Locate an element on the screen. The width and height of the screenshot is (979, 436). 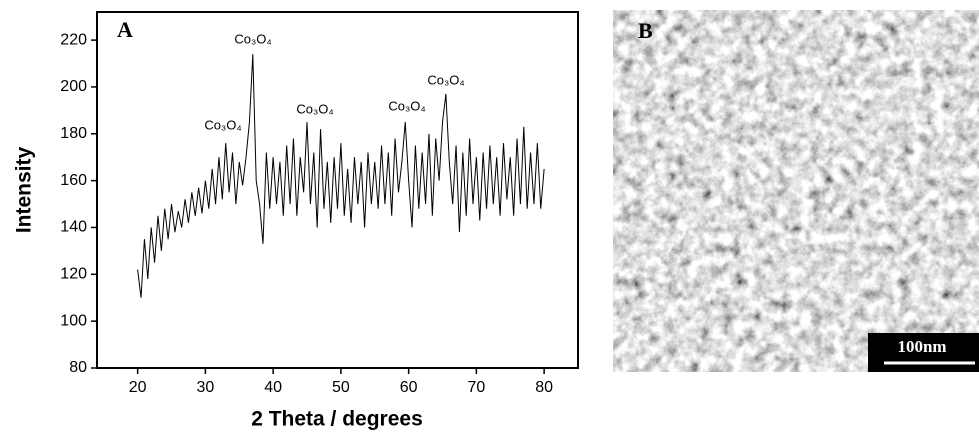
scale-bar-box is located at coordinates (923, 352).